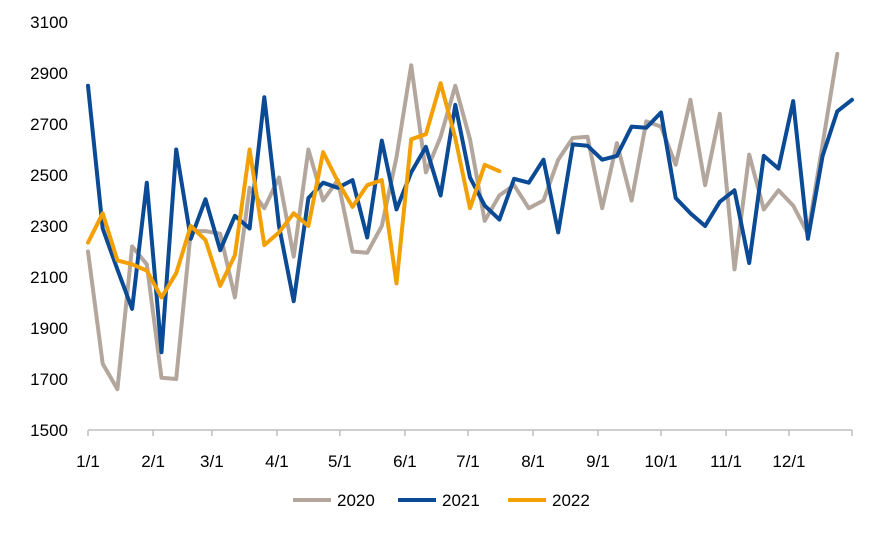 Image resolution: width=882 pixels, height=534 pixels. Describe the element at coordinates (277, 461) in the screenshot. I see `x-tick-label: 4/1` at that location.